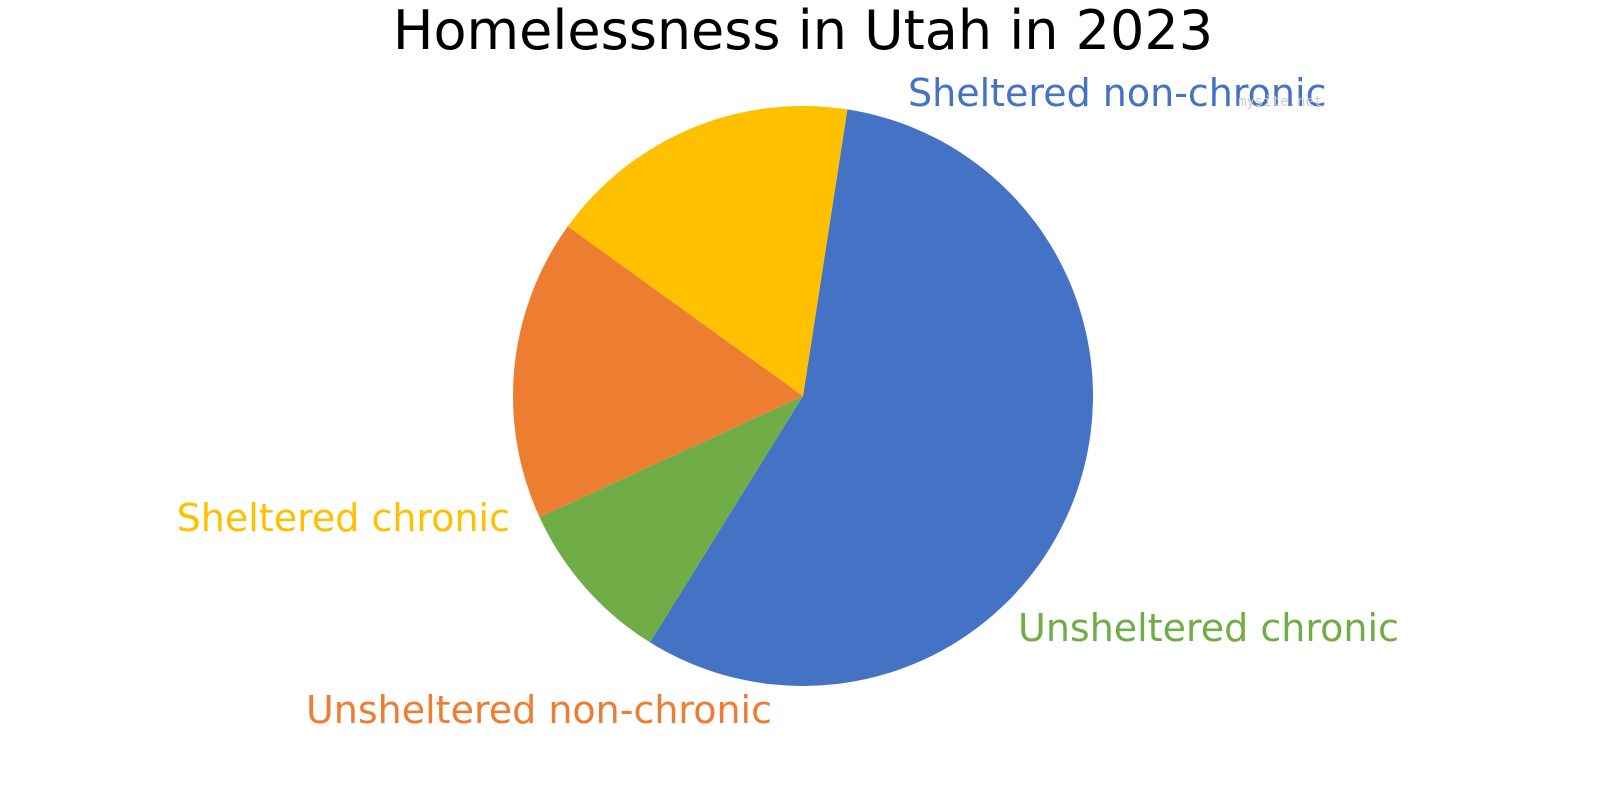 The image size is (1600, 800). Describe the element at coordinates (671, 519) in the screenshot. I see `pie-slice-unsheltered-chronic` at that location.